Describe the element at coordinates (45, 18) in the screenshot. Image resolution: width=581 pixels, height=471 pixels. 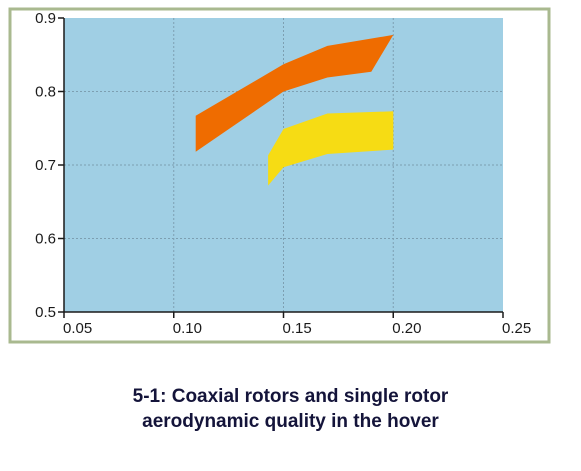
I see `y-tick-label: 0.9` at that location.